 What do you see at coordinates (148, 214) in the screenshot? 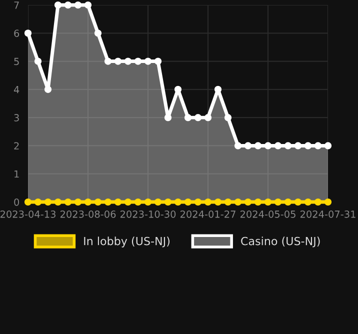
I see `x-tick-label: 2023-10-30` at bounding box center [148, 214].